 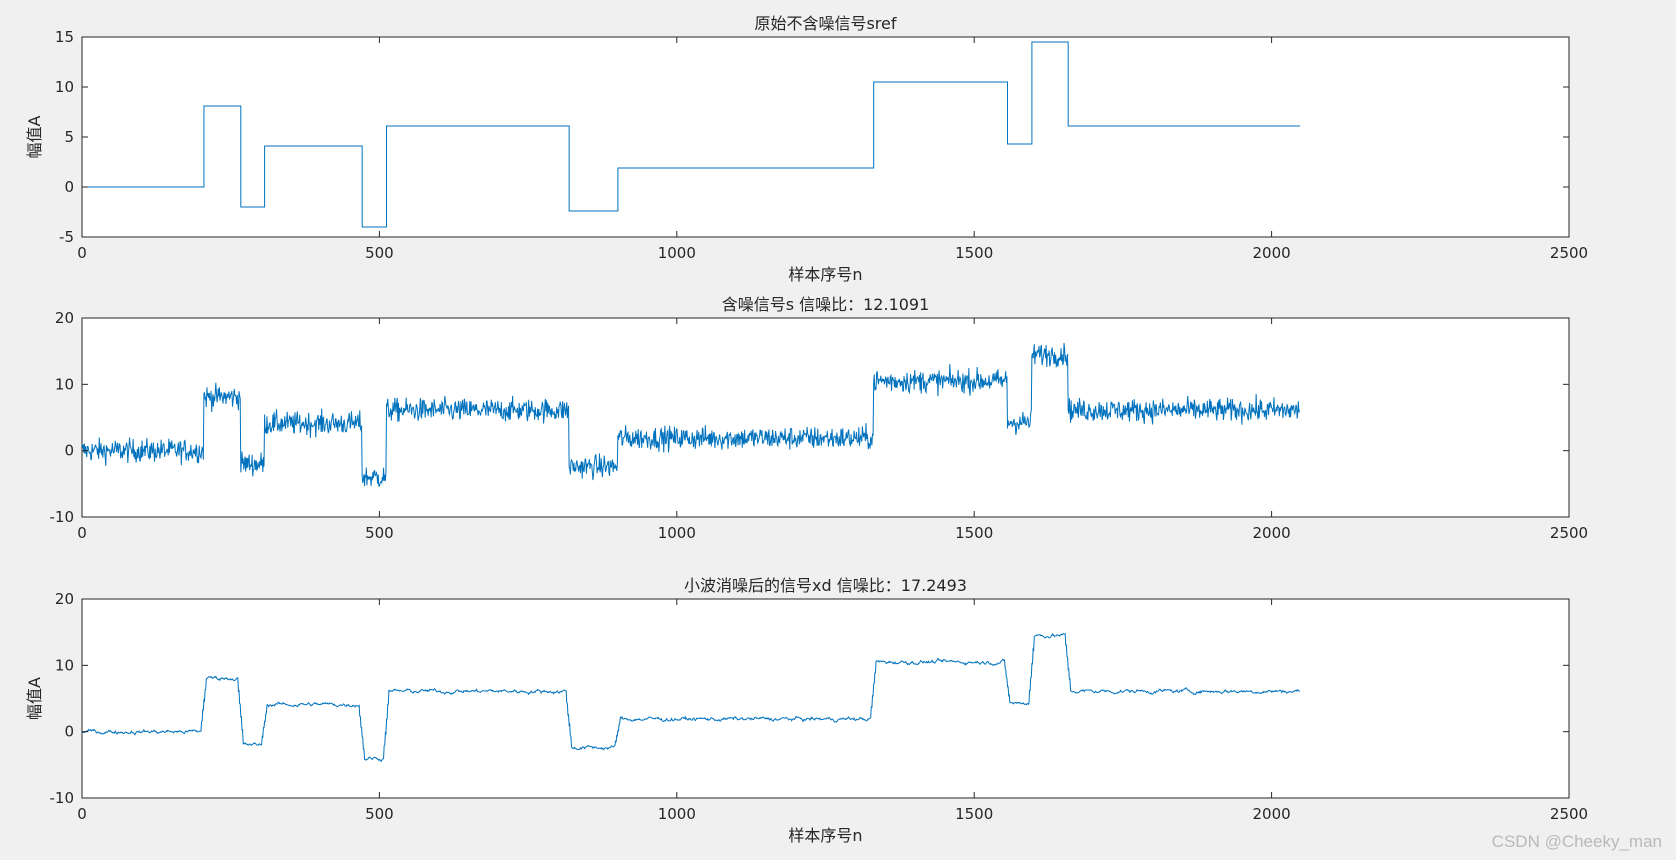 I want to click on axes-title: 含噪信号s 信噪比：12.1091, so click(x=826, y=304).